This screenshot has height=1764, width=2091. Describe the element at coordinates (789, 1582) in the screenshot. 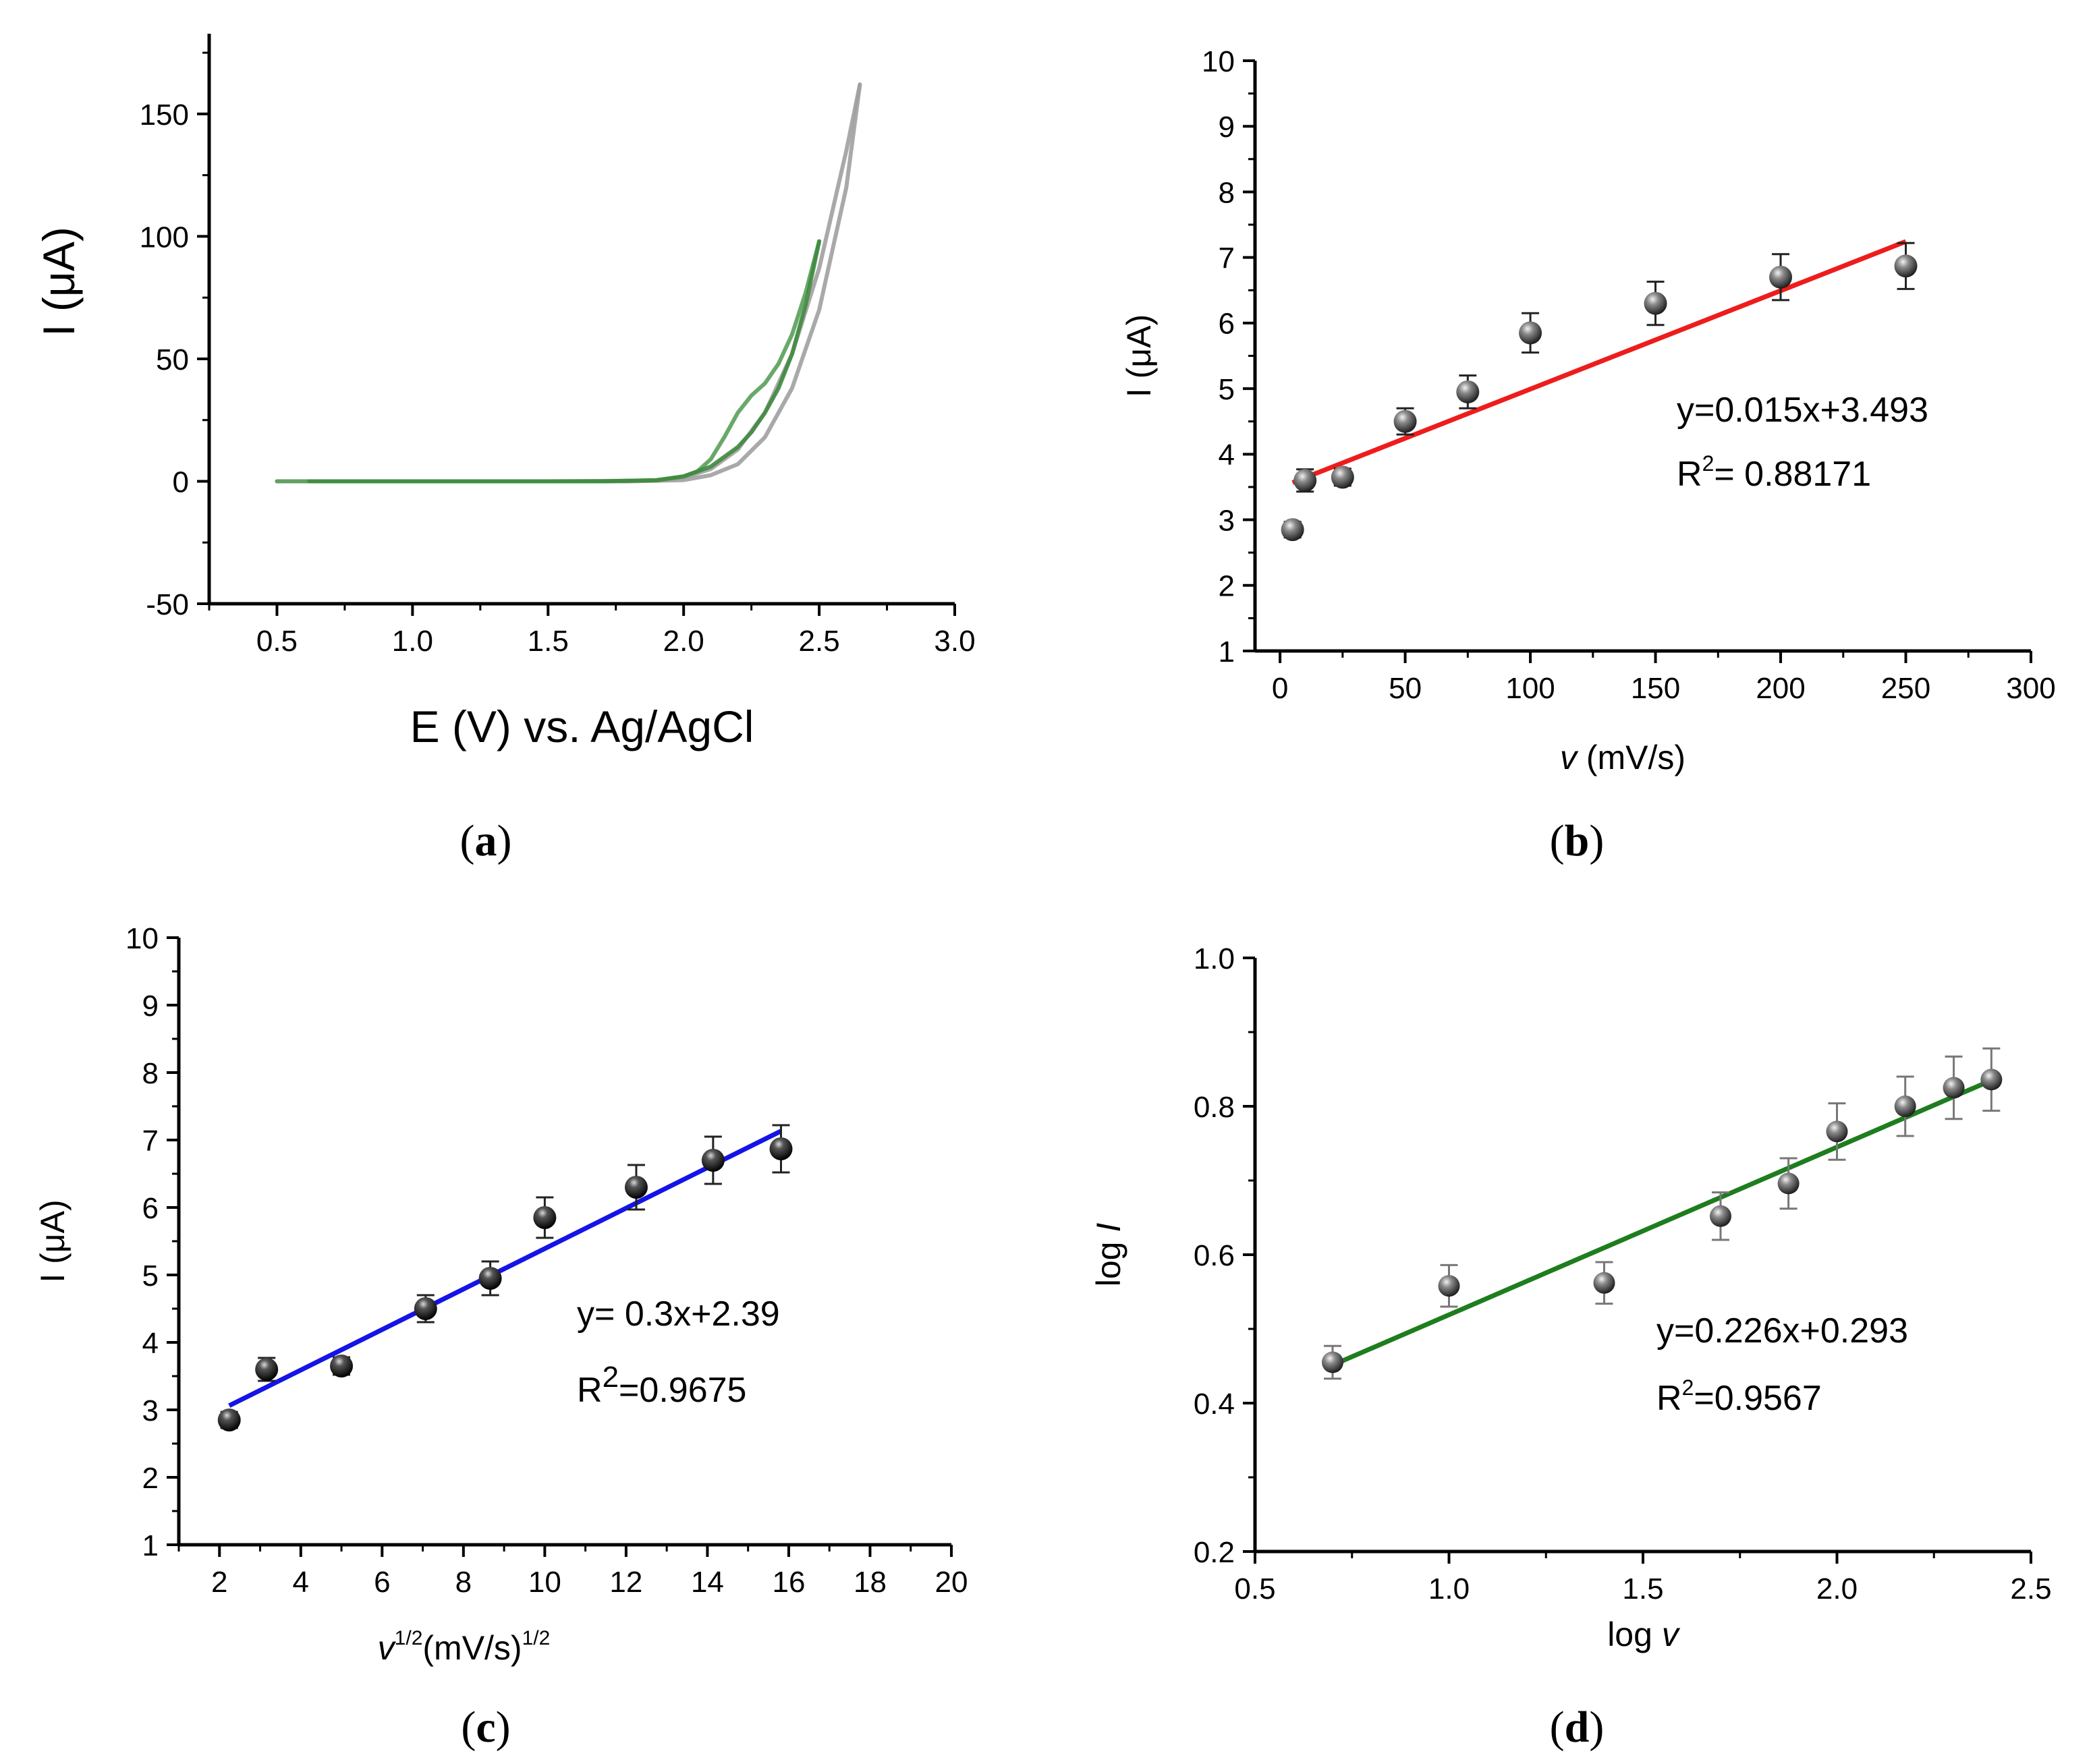

I see `x-tick-label: 16` at that location.